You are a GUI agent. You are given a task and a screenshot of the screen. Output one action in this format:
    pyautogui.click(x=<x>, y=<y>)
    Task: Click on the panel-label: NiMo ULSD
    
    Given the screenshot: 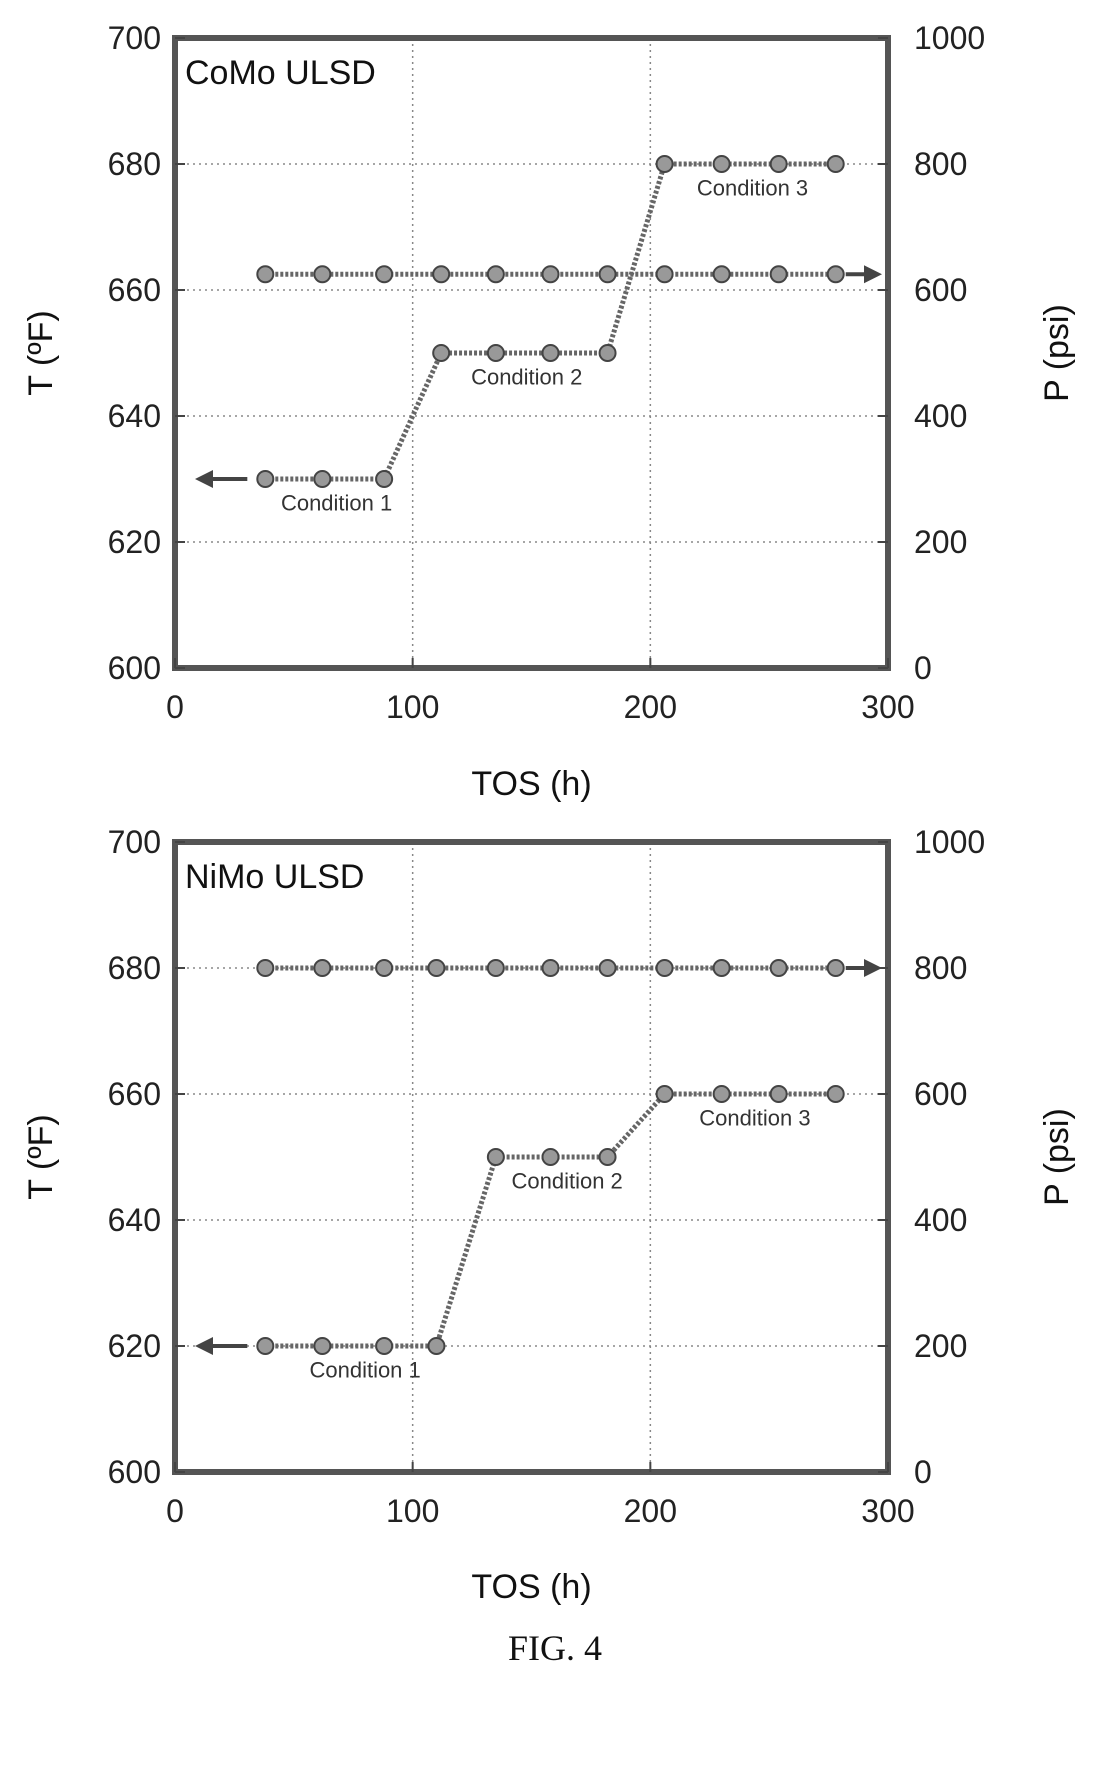 What is the action you would take?
    pyautogui.click(x=274, y=877)
    